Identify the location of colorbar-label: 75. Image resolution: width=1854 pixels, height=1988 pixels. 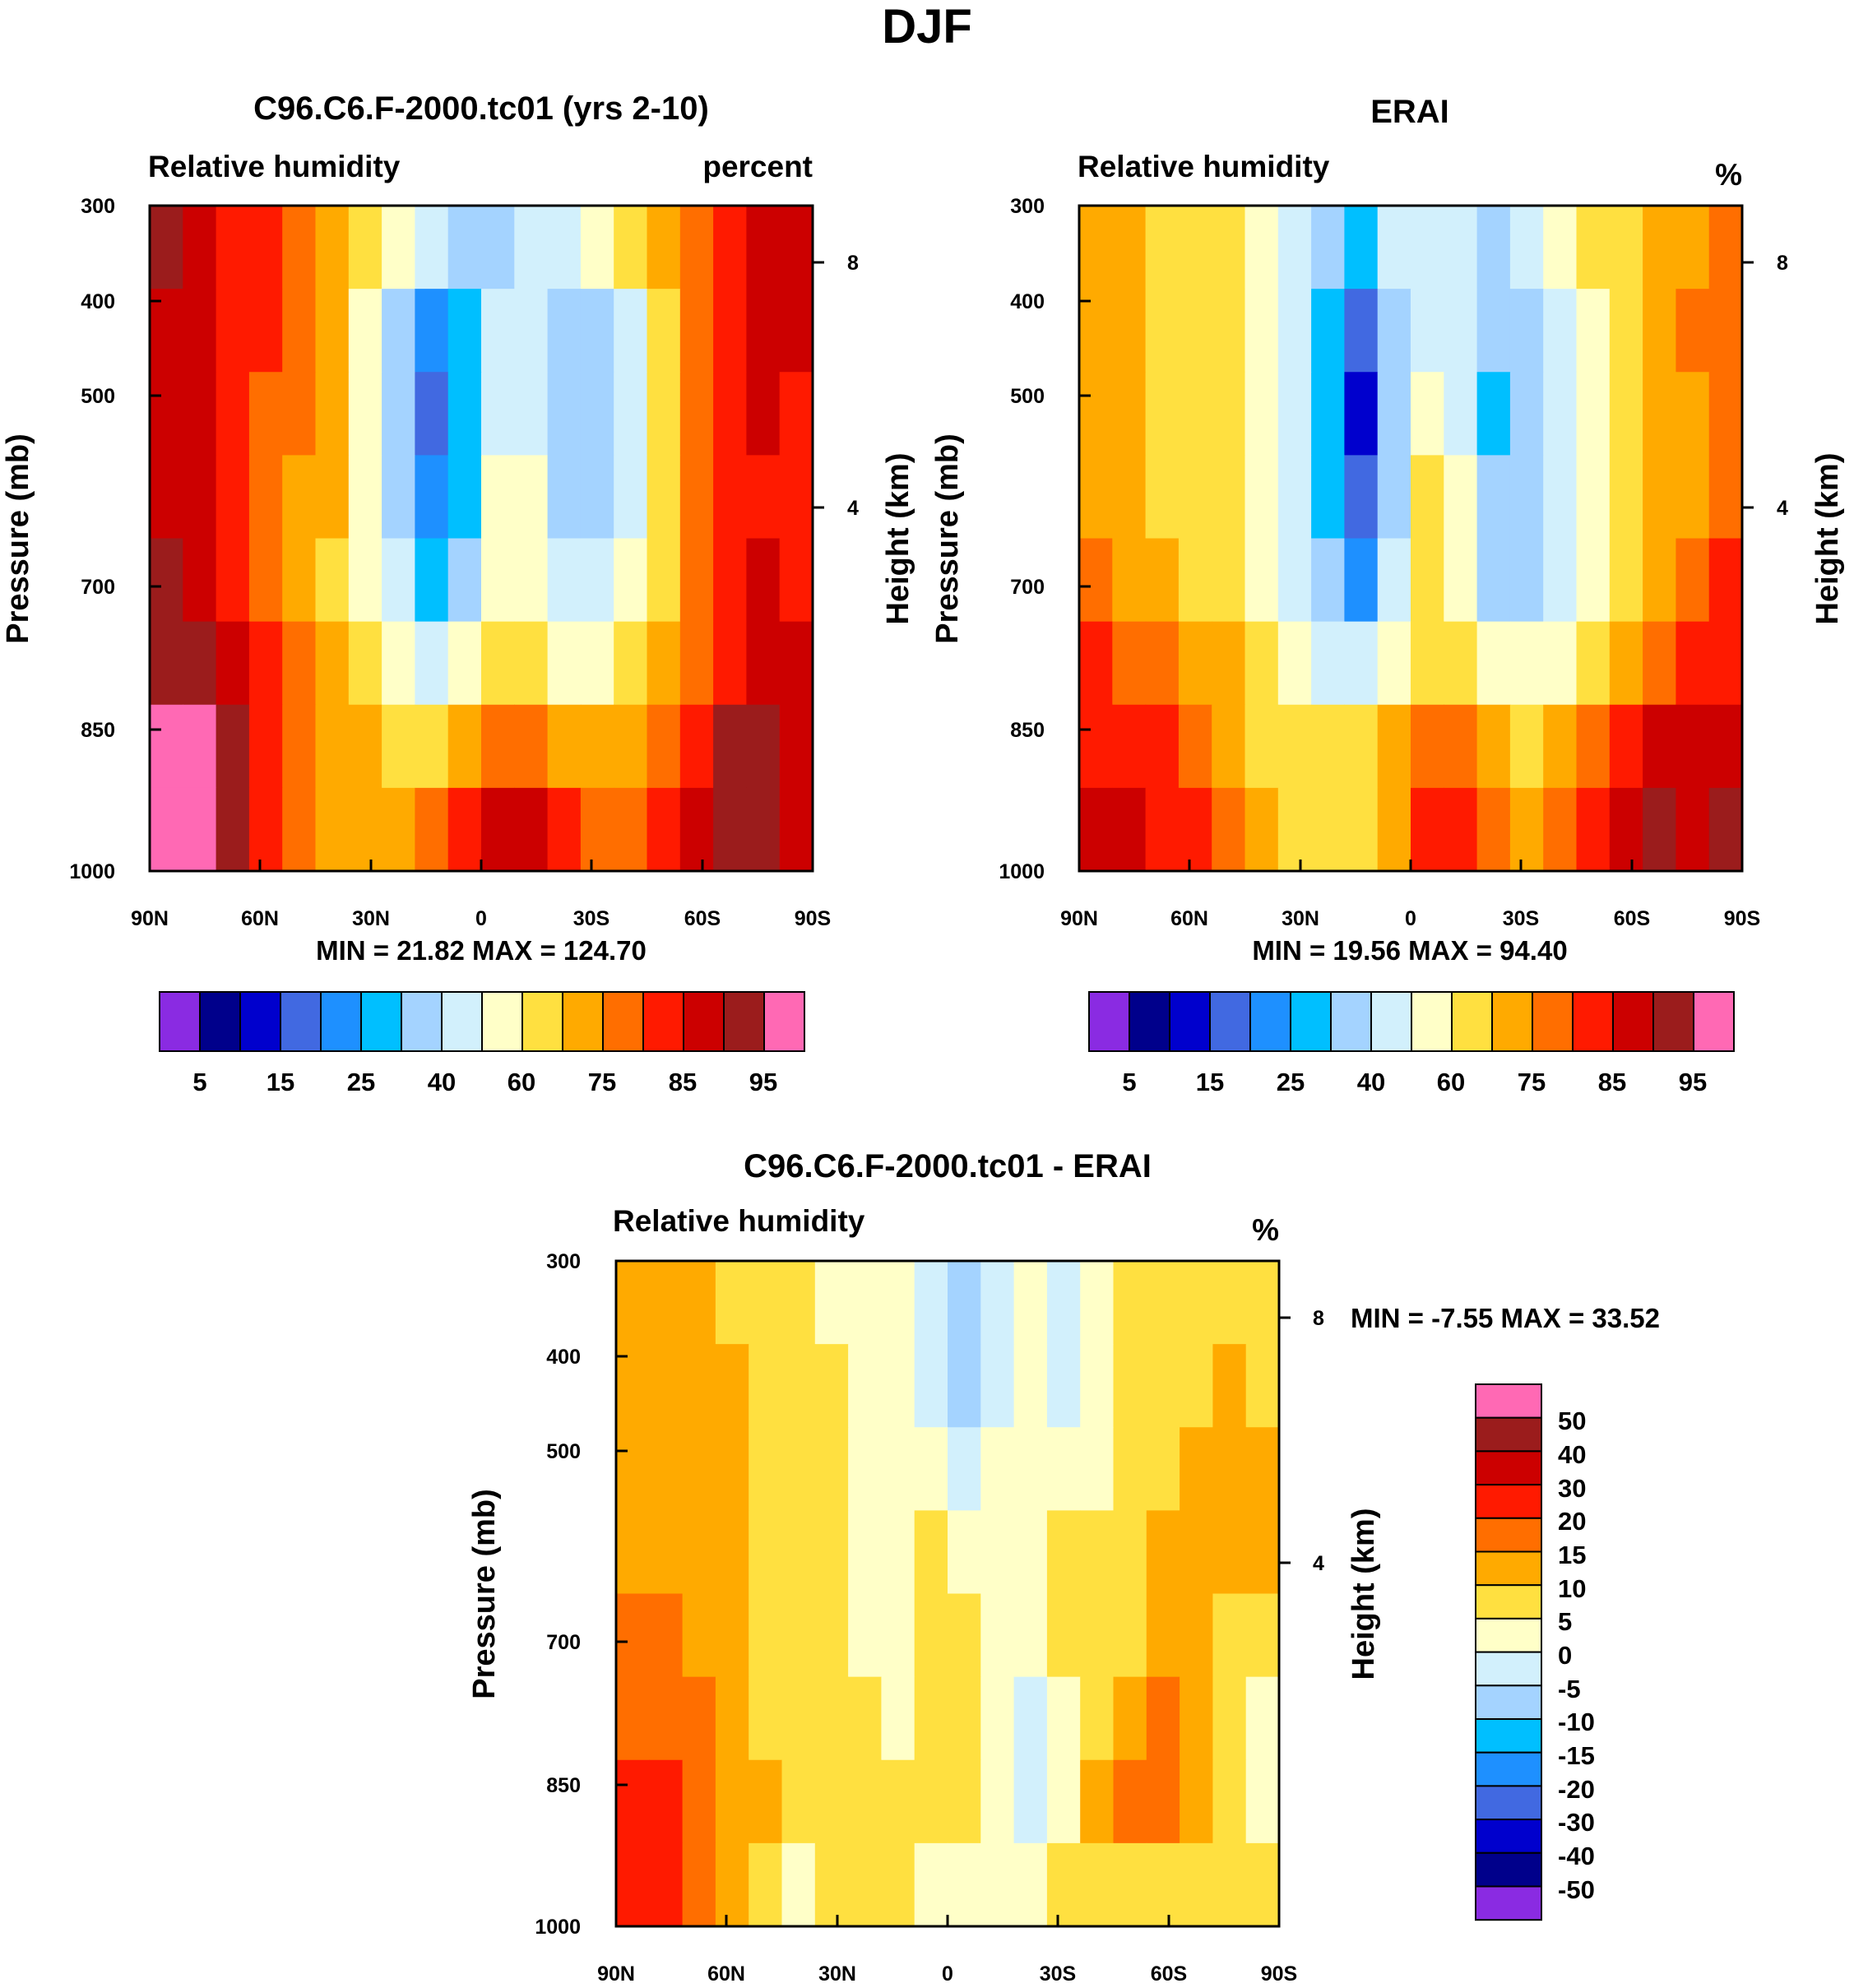
(602, 1082).